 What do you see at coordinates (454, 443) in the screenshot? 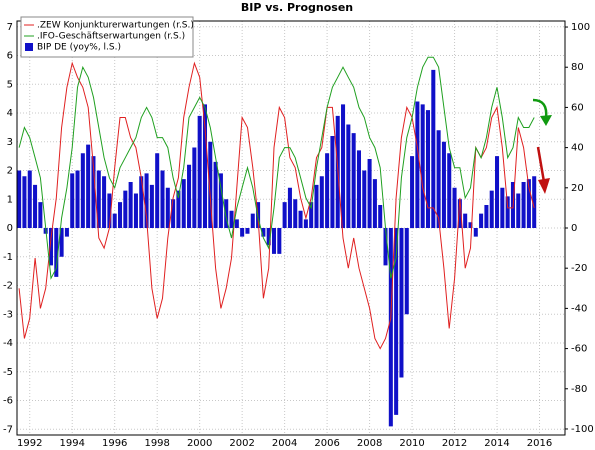
I see `x-tick-label: 2012` at bounding box center [454, 443].